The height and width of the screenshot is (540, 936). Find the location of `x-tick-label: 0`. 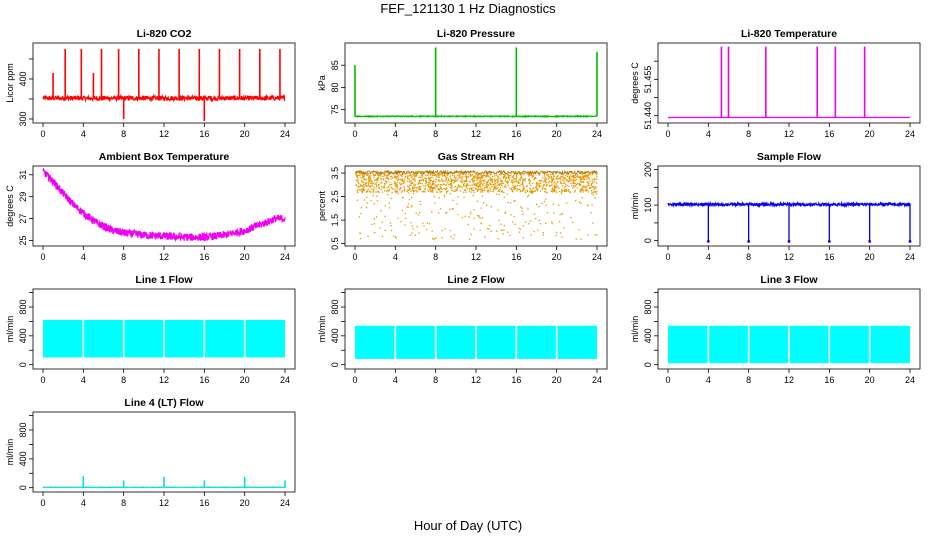

x-tick-label: 0 is located at coordinates (354, 380).